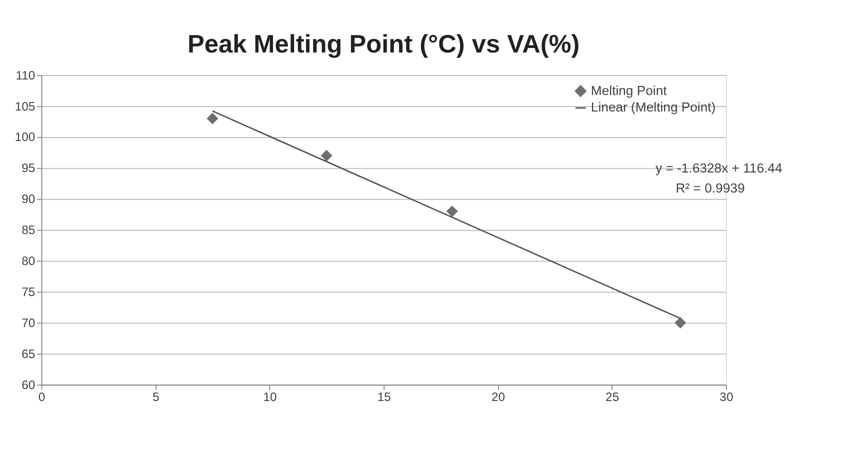 The height and width of the screenshot is (457, 862). What do you see at coordinates (29, 323) in the screenshot?
I see `y-tick-label: 70` at bounding box center [29, 323].